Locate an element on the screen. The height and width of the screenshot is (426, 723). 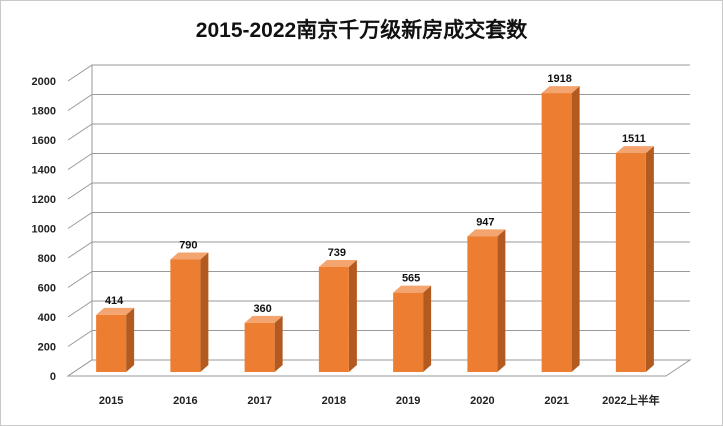
data-label: 1511 is located at coordinates (634, 139).